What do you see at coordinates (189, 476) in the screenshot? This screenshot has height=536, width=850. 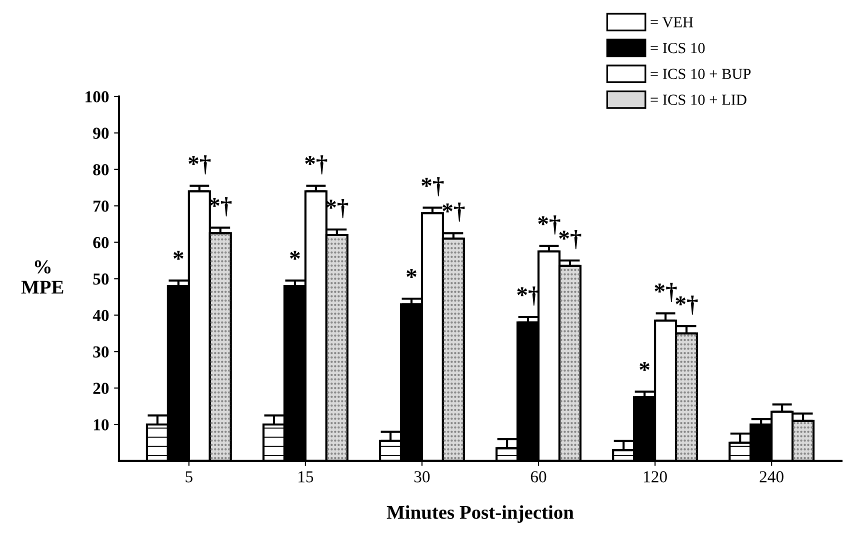 I see `x-tick-label: 5` at bounding box center [189, 476].